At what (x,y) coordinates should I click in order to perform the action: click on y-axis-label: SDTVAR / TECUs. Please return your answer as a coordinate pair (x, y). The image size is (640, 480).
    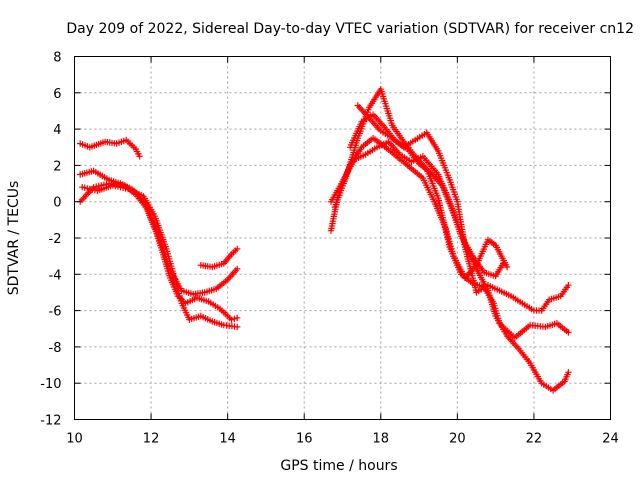
    Looking at the image, I should click on (14, 238).